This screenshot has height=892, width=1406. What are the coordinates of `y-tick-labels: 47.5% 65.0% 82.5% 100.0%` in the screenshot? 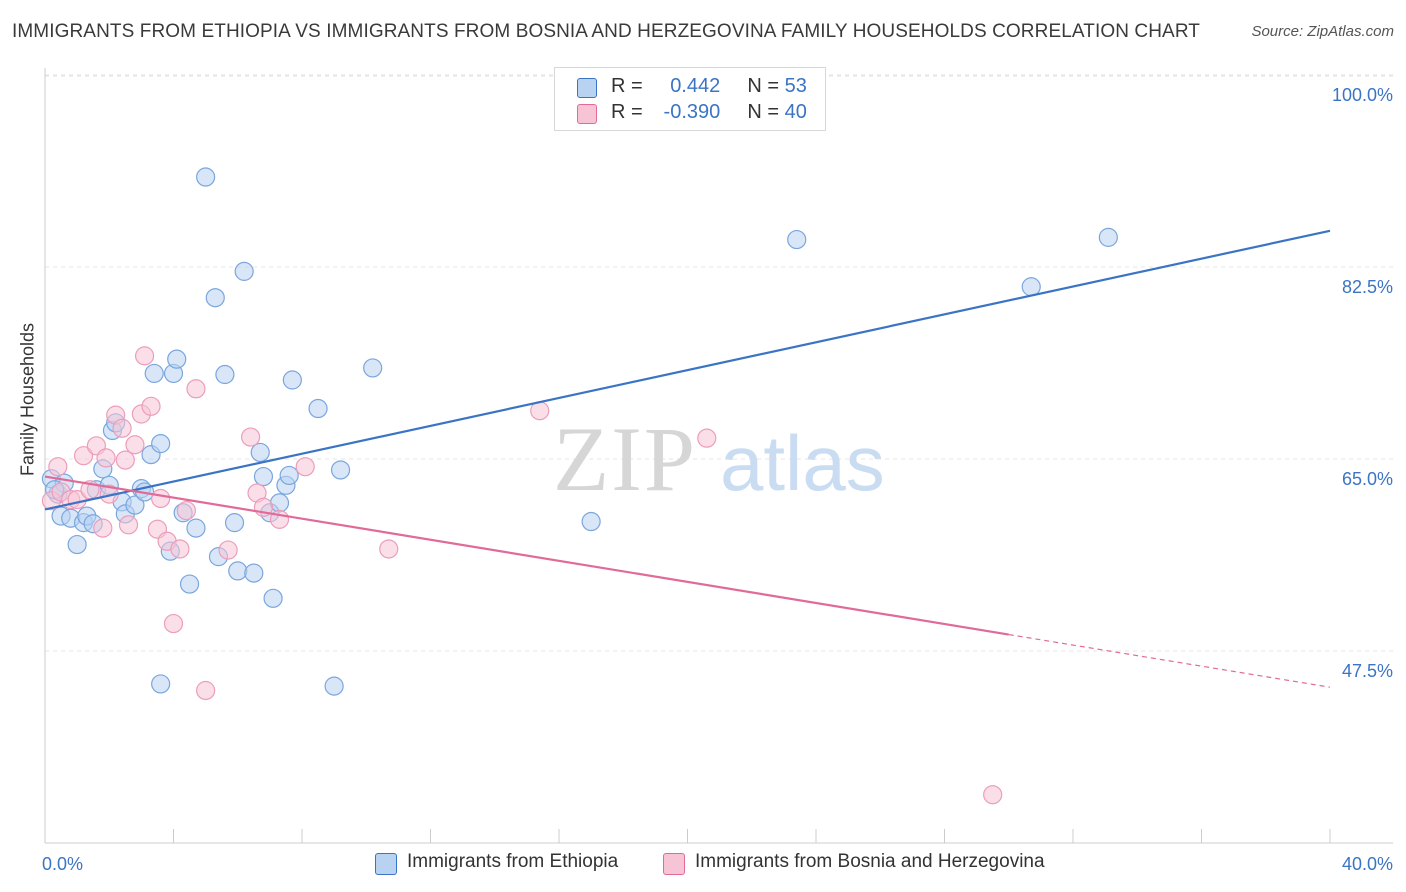 It's located at (1362, 383).